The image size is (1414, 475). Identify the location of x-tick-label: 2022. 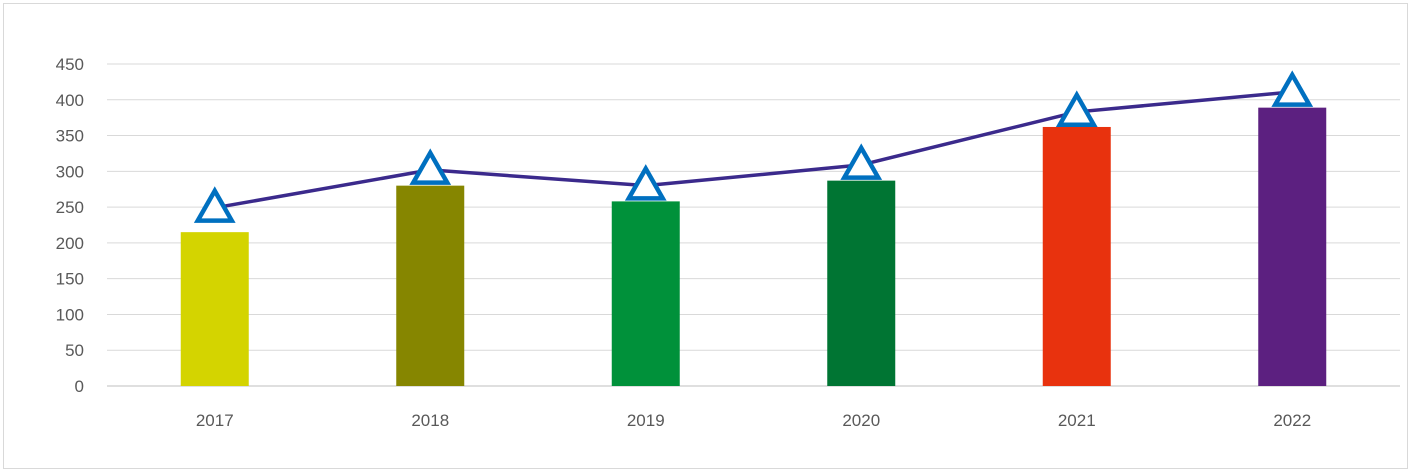
(1292, 420).